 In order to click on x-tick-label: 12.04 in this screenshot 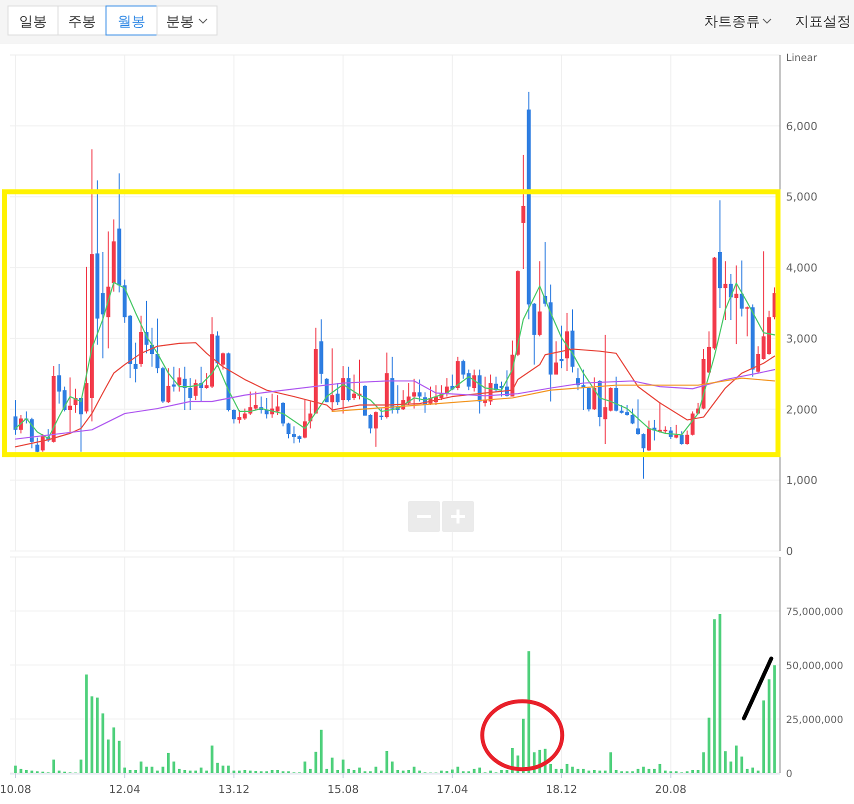, I will do `click(124, 789)`.